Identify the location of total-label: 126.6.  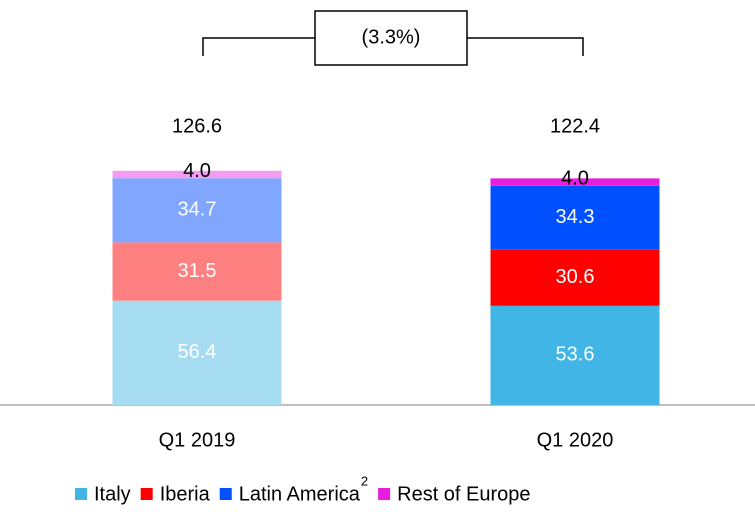
(197, 126).